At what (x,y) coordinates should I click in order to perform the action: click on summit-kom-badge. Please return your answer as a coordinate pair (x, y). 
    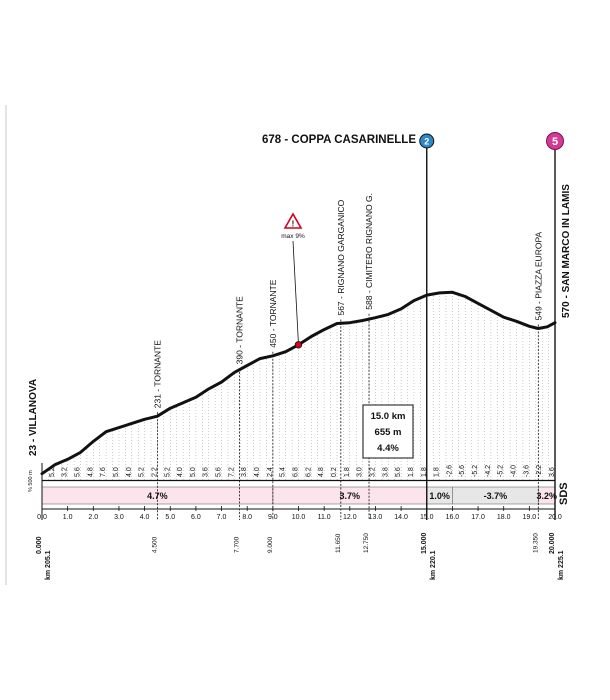
    Looking at the image, I should click on (427, 141).